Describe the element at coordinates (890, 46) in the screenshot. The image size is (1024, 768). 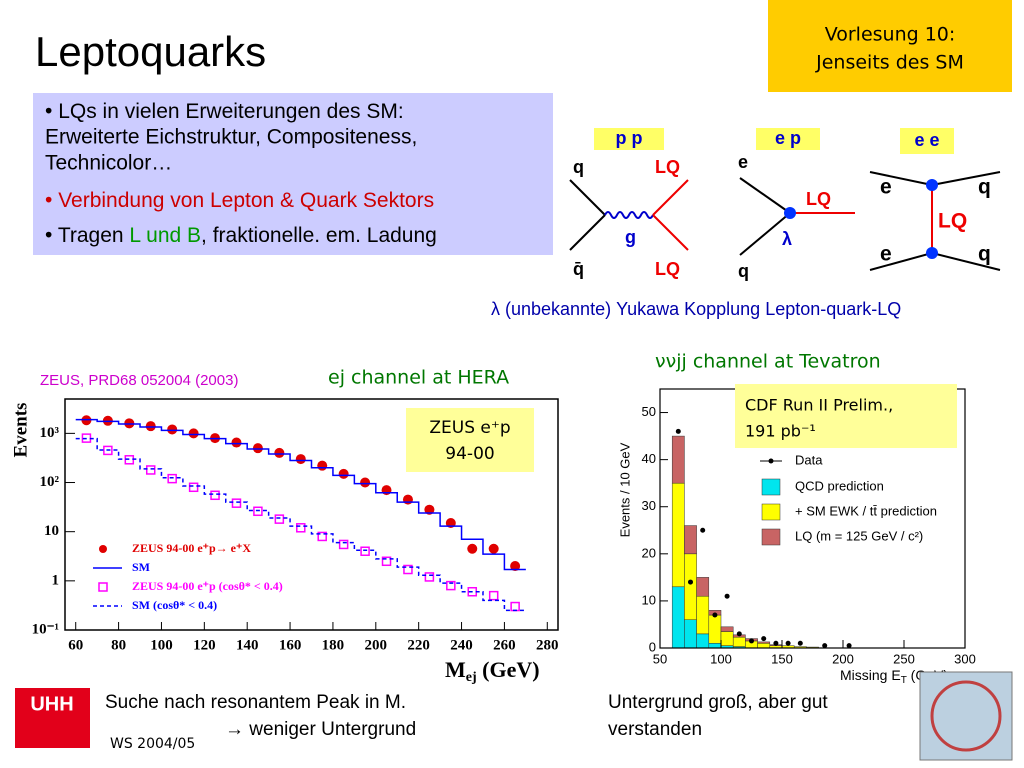
I see `course-box` at that location.